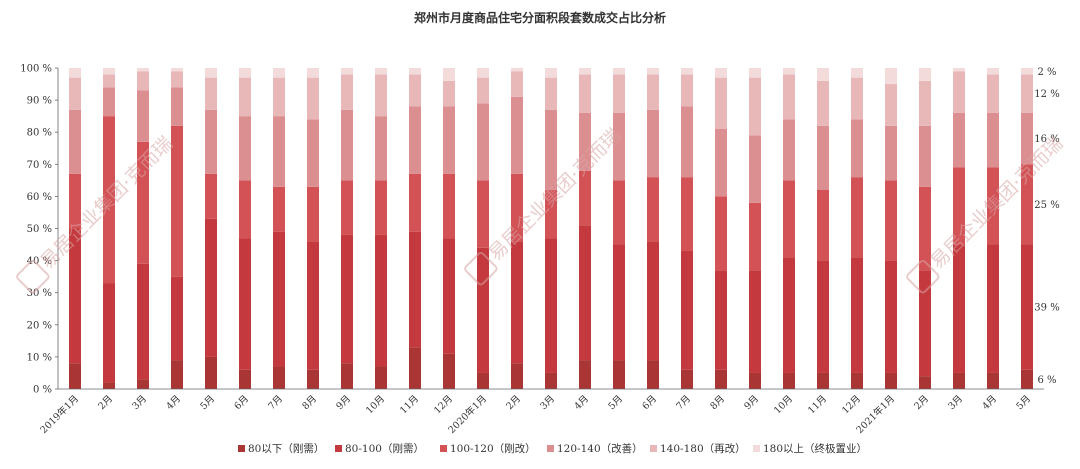 The image size is (1080, 469). What do you see at coordinates (615, 402) in the screenshot?
I see `x-tick-label: 5月` at bounding box center [615, 402].